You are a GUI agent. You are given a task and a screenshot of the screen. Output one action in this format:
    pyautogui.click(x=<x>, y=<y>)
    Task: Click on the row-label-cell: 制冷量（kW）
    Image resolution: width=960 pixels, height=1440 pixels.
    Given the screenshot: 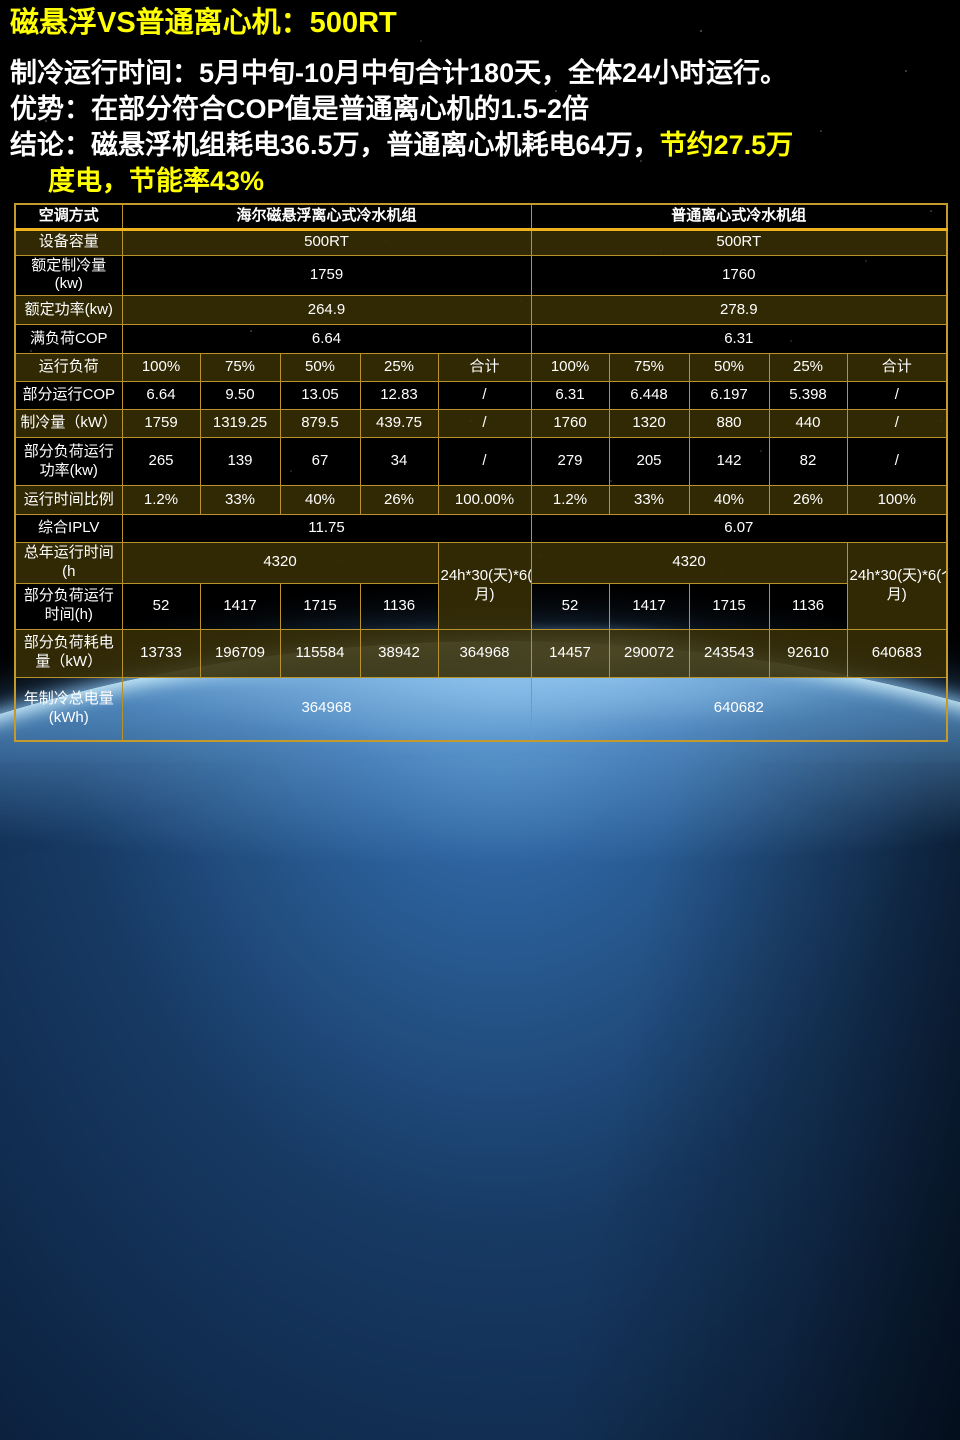 What is the action you would take?
    pyautogui.click(x=68, y=423)
    